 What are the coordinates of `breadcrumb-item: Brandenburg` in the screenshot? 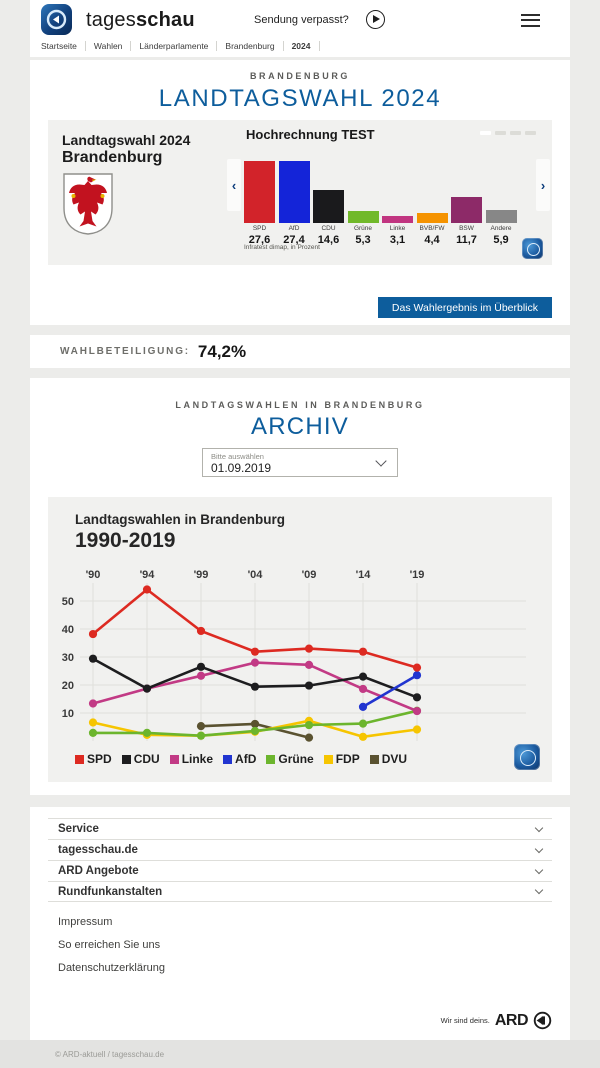 It's located at (250, 46).